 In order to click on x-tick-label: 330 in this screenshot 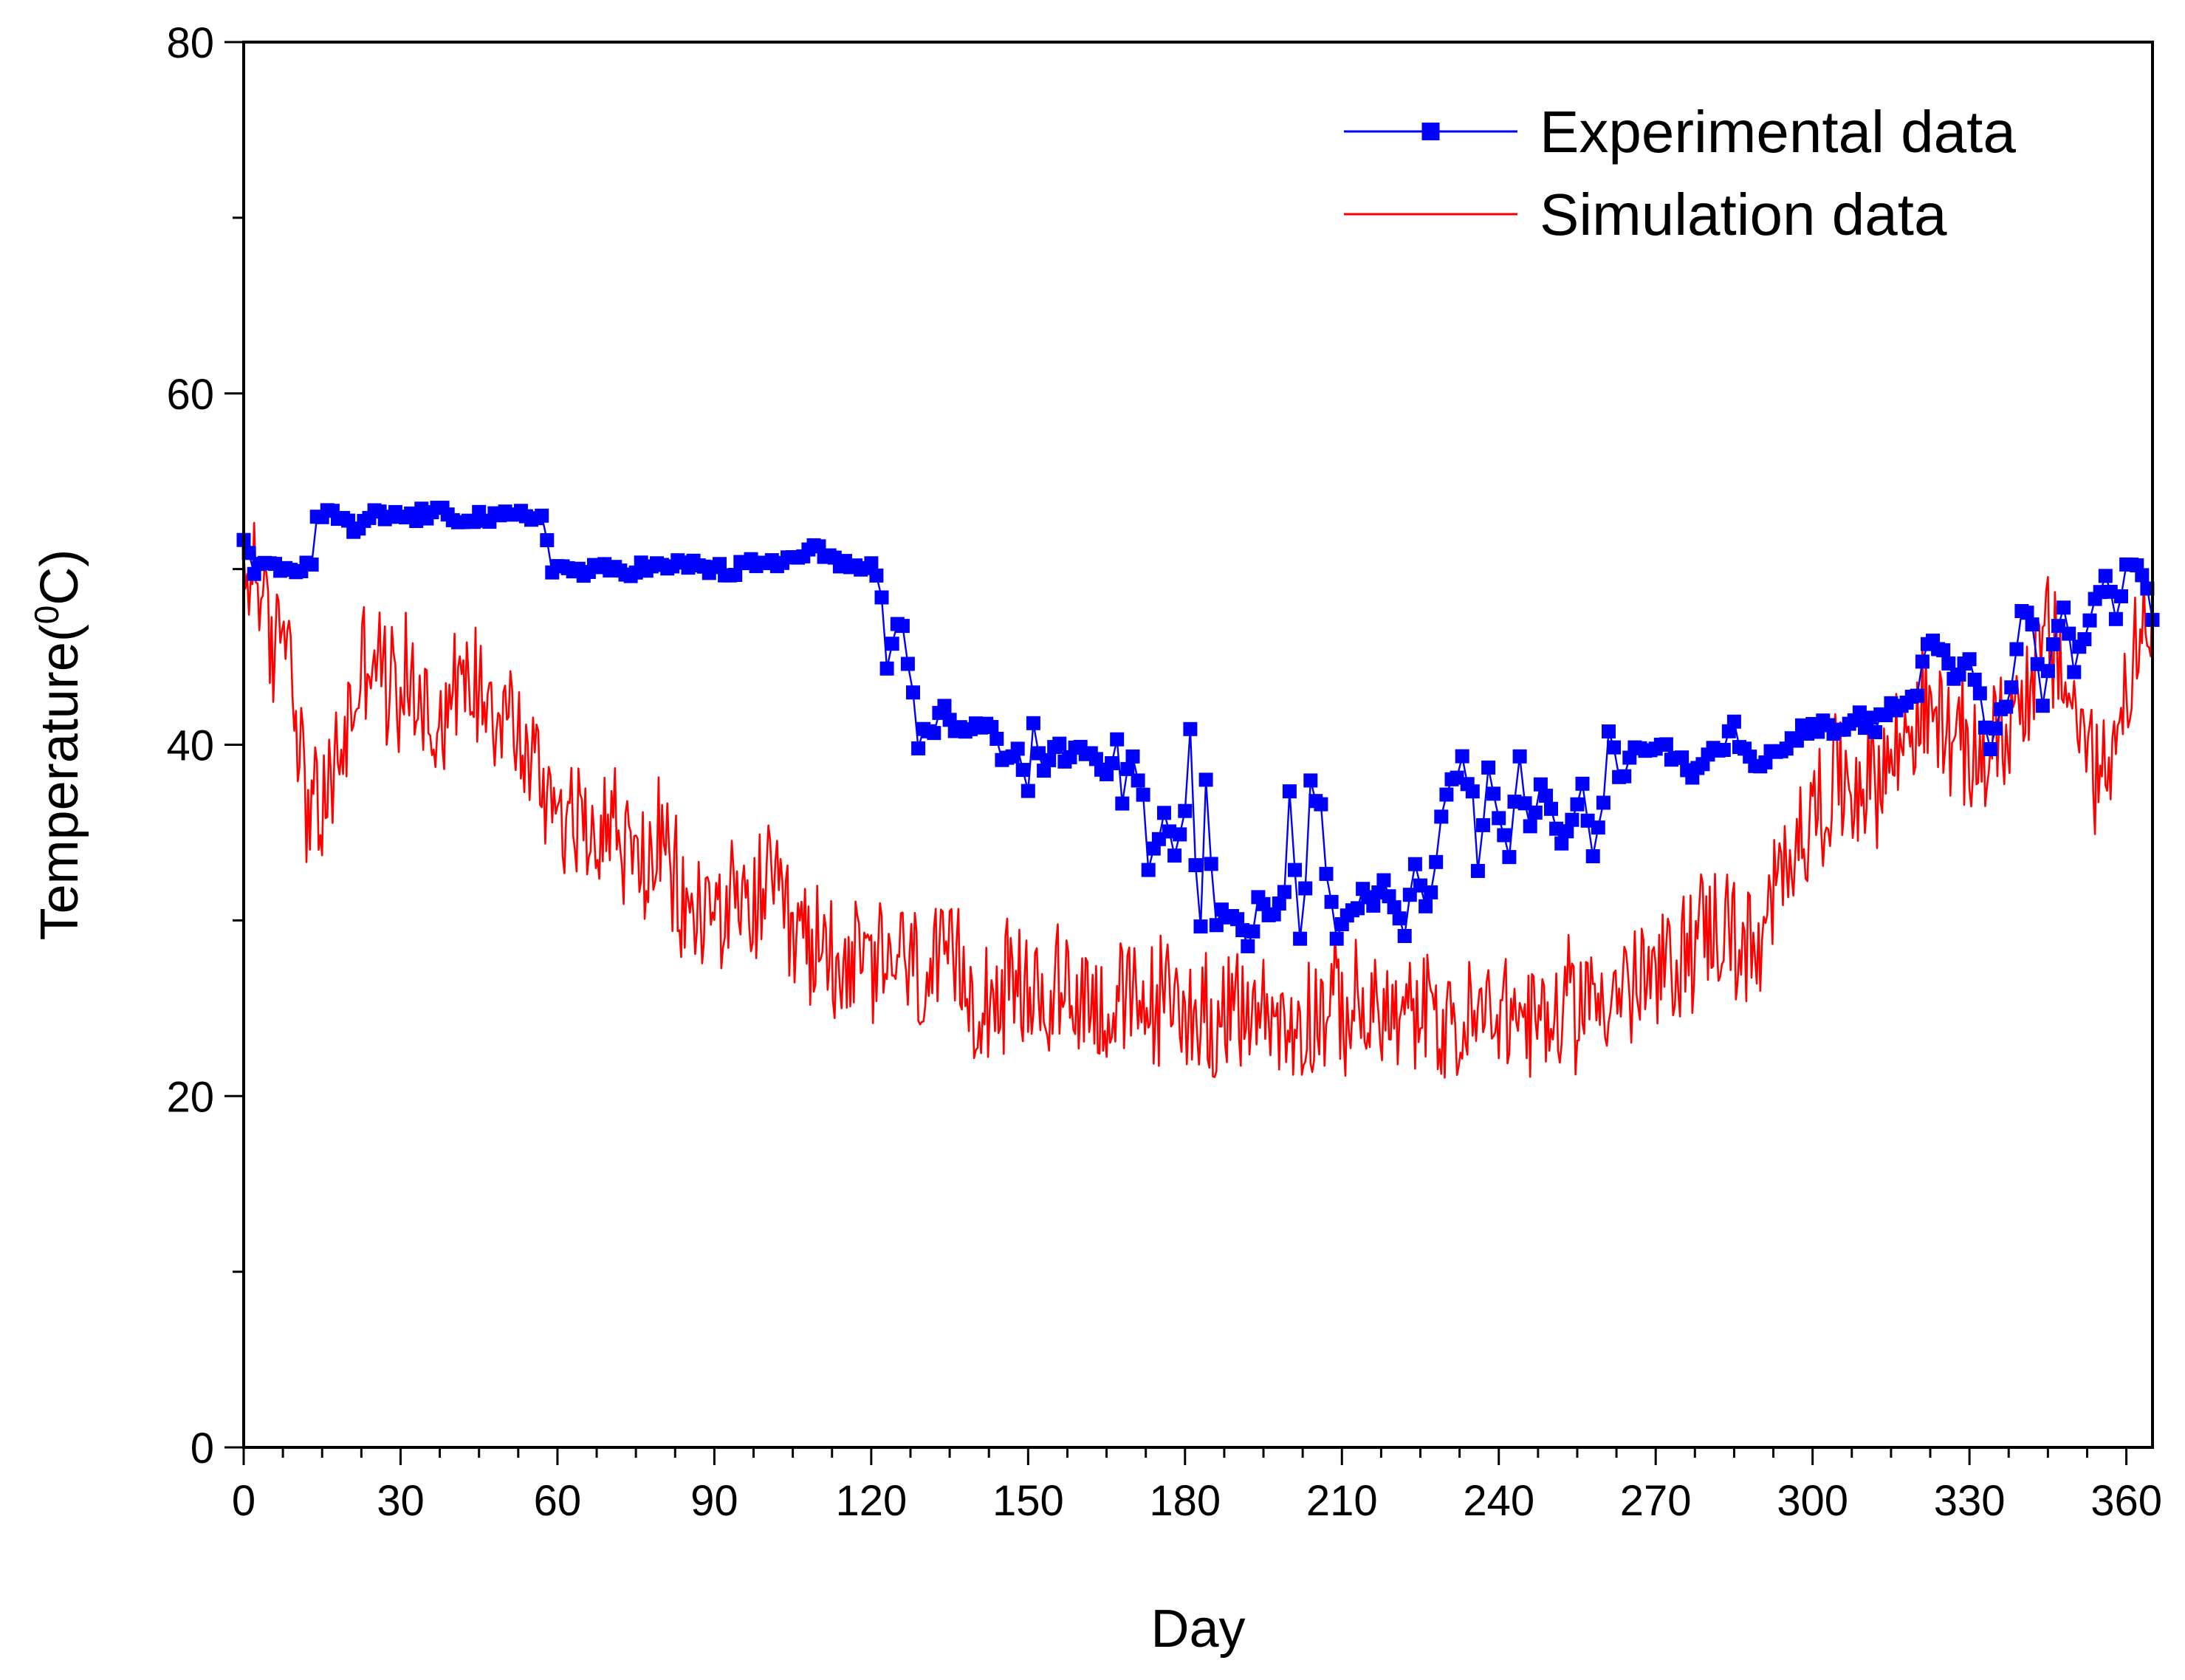, I will do `click(1970, 1501)`.